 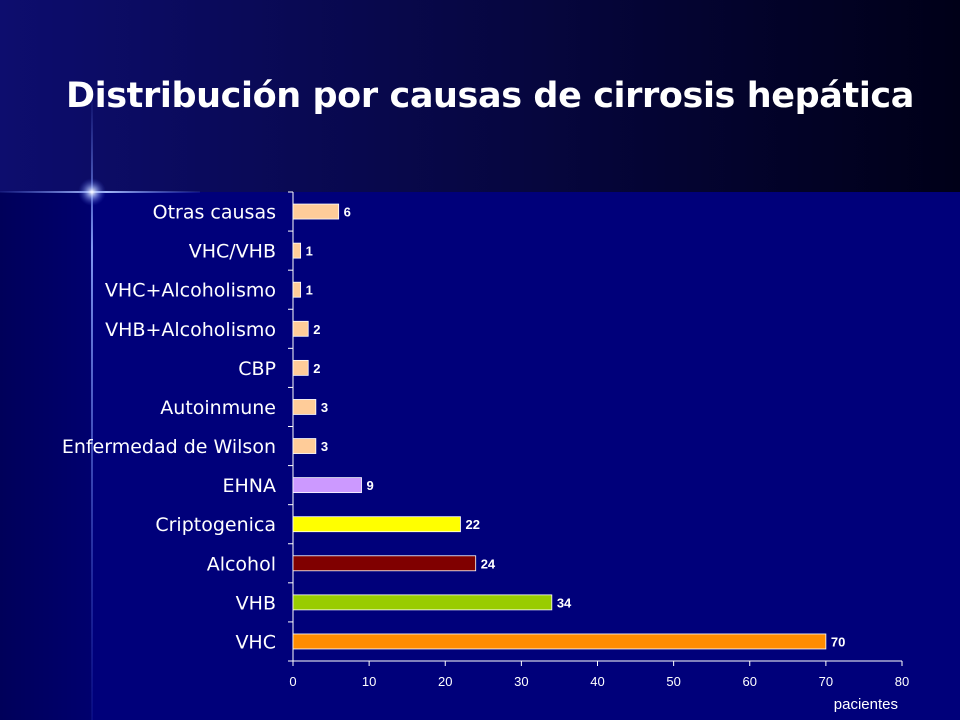 I want to click on category-label: VHC/VHB, so click(x=232, y=252).